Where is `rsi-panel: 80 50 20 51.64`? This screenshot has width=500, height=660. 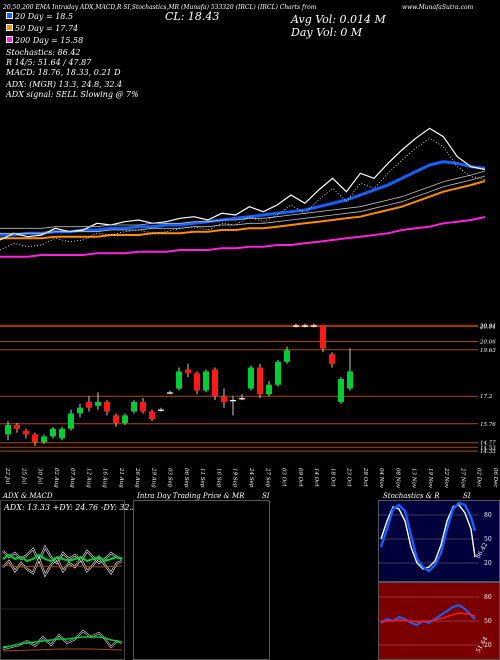
rsi-panel: 80 50 20 51.64 is located at coordinates (439, 621).